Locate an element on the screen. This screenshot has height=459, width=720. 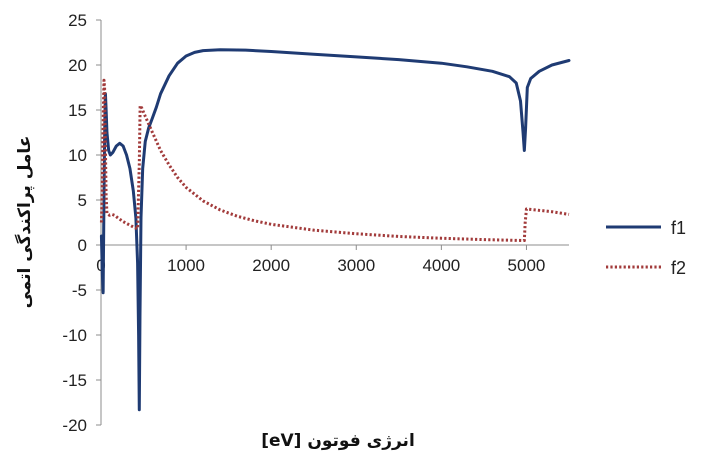
y-tick-label: 10 is located at coordinates (77, 155).